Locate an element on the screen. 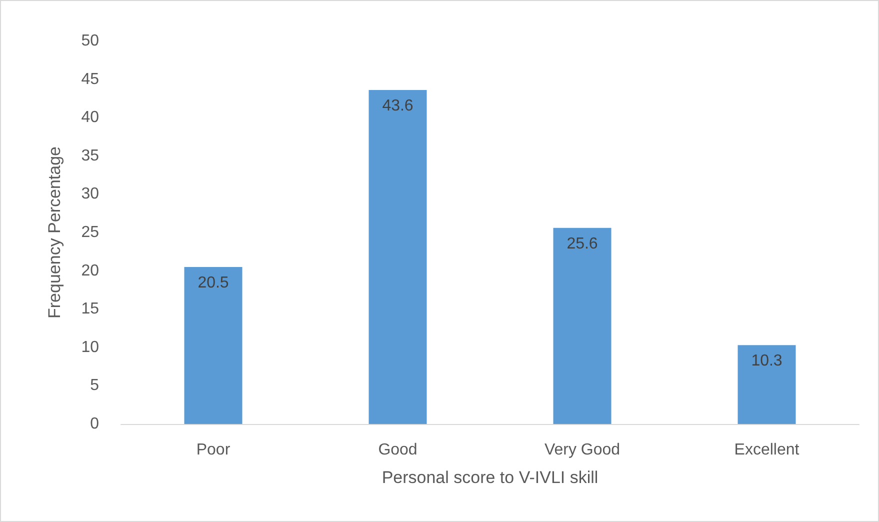 The height and width of the screenshot is (522, 879). data-label: 25.6 is located at coordinates (582, 243).